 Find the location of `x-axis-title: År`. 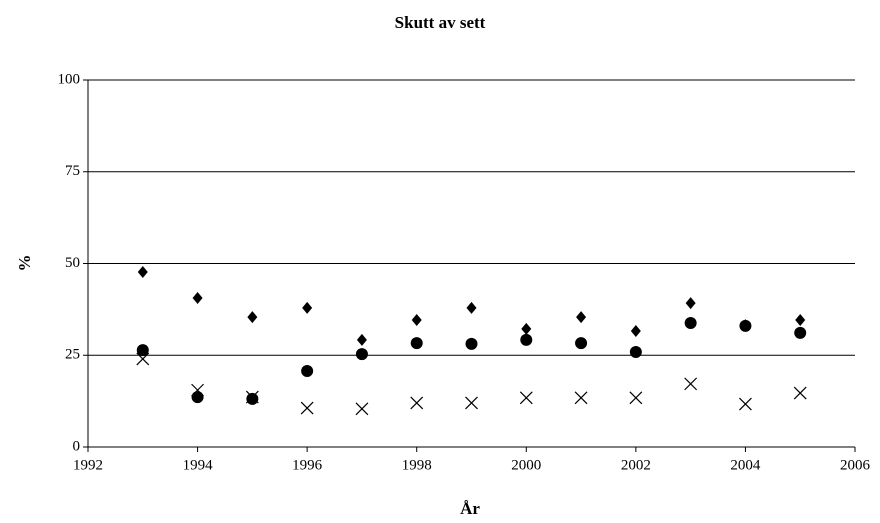

x-axis-title: År is located at coordinates (470, 508).